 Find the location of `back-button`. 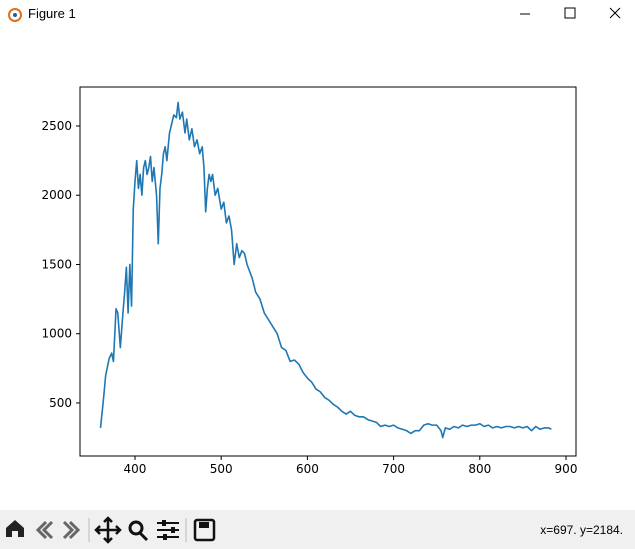

back-button is located at coordinates (44, 530).